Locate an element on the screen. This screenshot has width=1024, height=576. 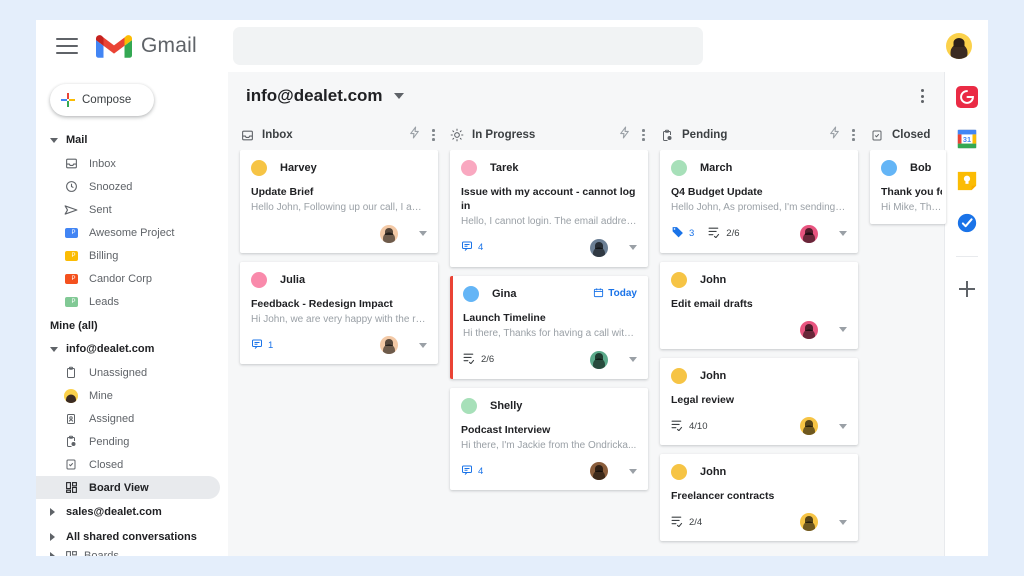
sidebar-item-label: Board View is located at coordinates (119, 487).